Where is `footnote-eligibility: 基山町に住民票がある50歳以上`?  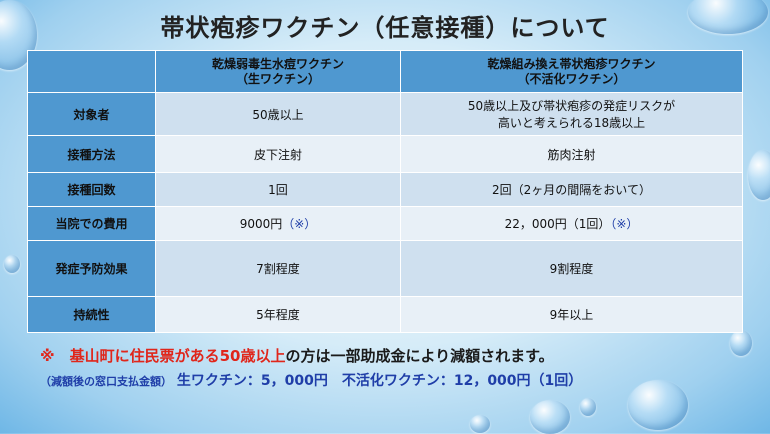 footnote-eligibility: 基山町に住民票がある50歳以上 is located at coordinates (177, 356).